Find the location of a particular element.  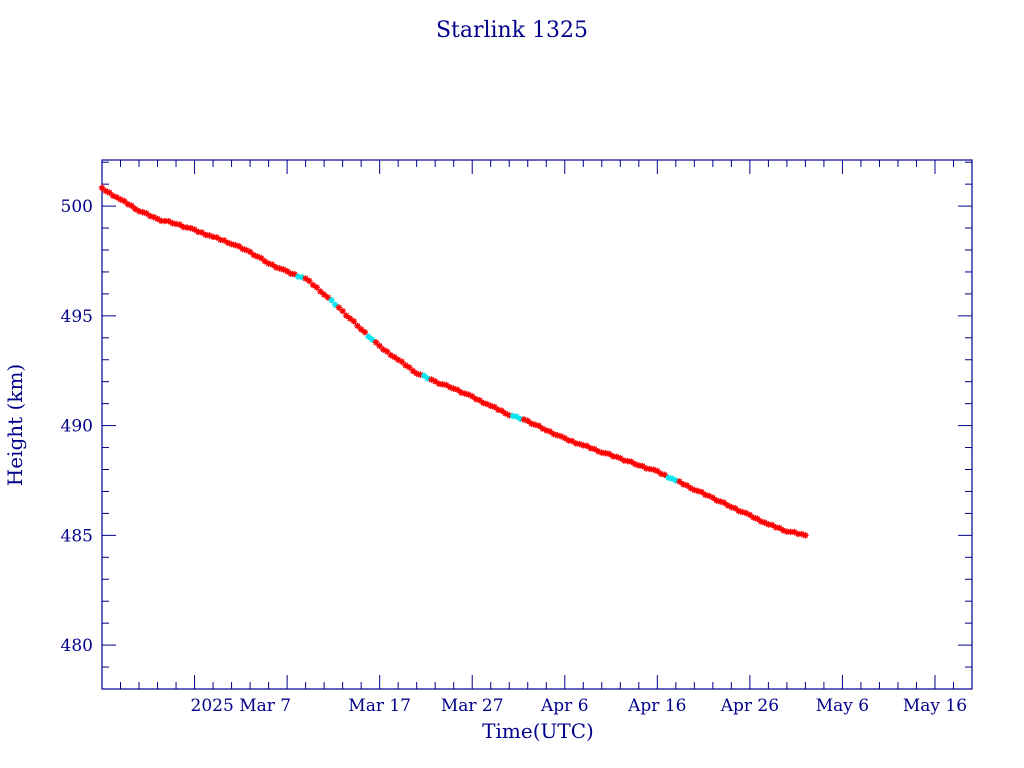

x-tick-label: Mar 17 is located at coordinates (379, 706).